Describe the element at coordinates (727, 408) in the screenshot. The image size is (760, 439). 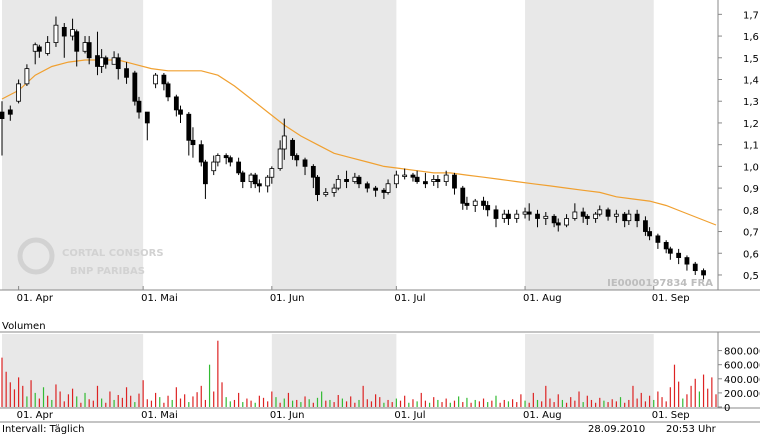
I see `volume-y-tick-label: 0` at that location.